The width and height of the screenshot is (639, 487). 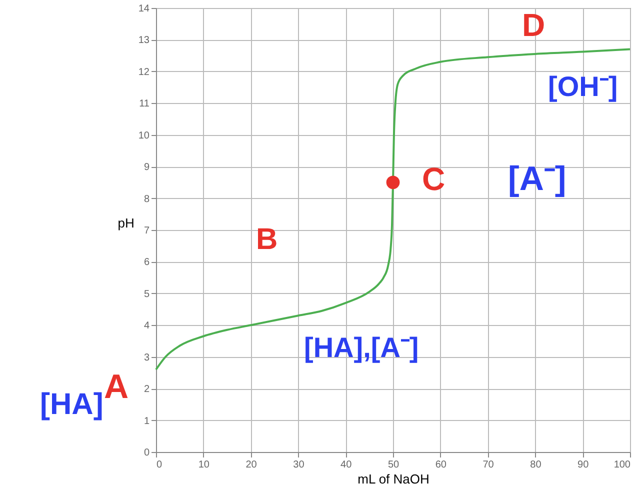 What do you see at coordinates (583, 86) in the screenshot?
I see `annotation: [OH⁻]` at bounding box center [583, 86].